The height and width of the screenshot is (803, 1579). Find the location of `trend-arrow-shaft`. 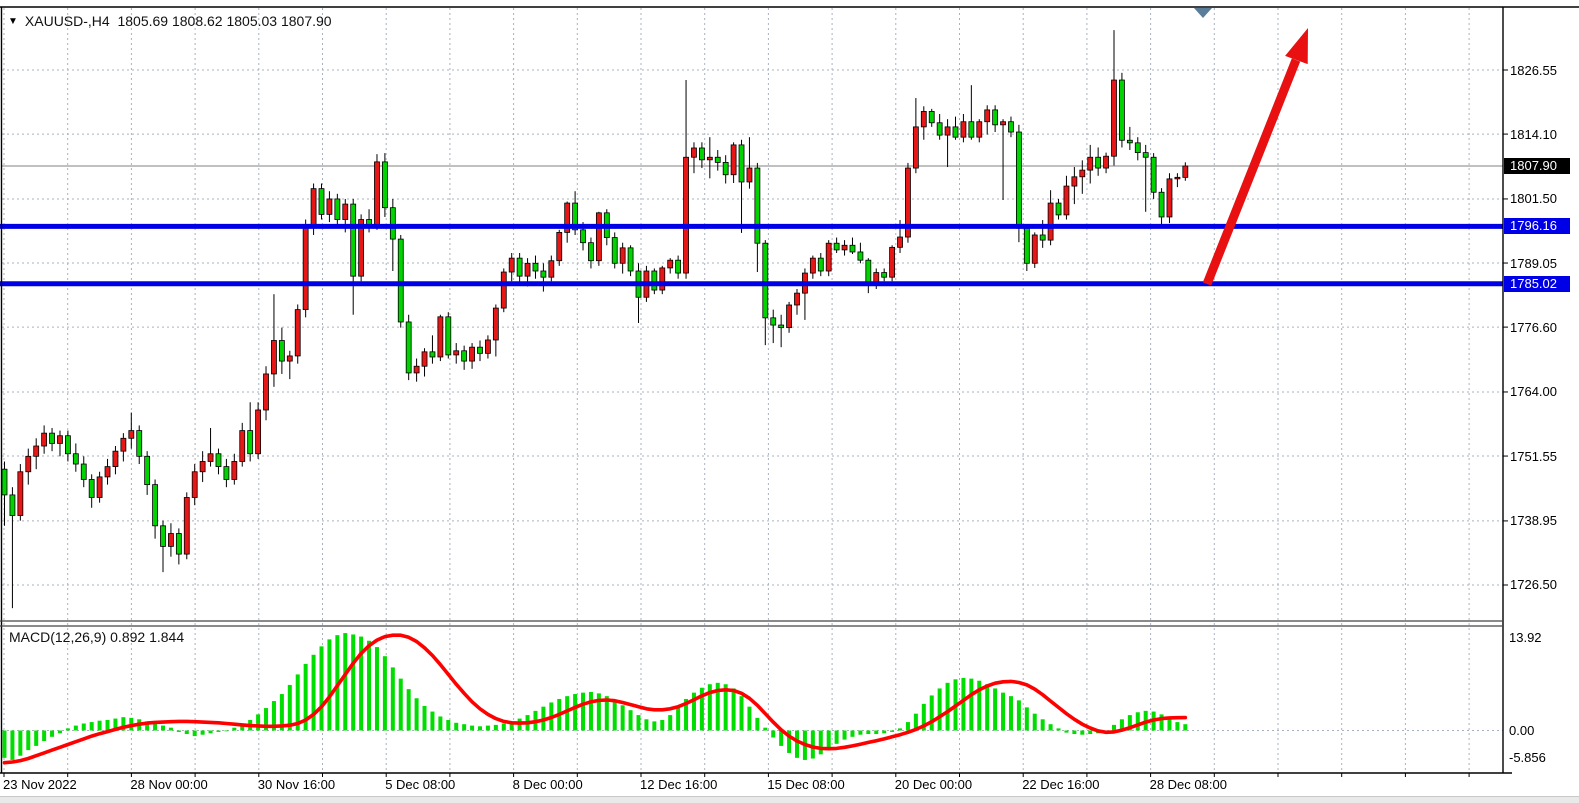

trend-arrow-shaft is located at coordinates (1251, 172).